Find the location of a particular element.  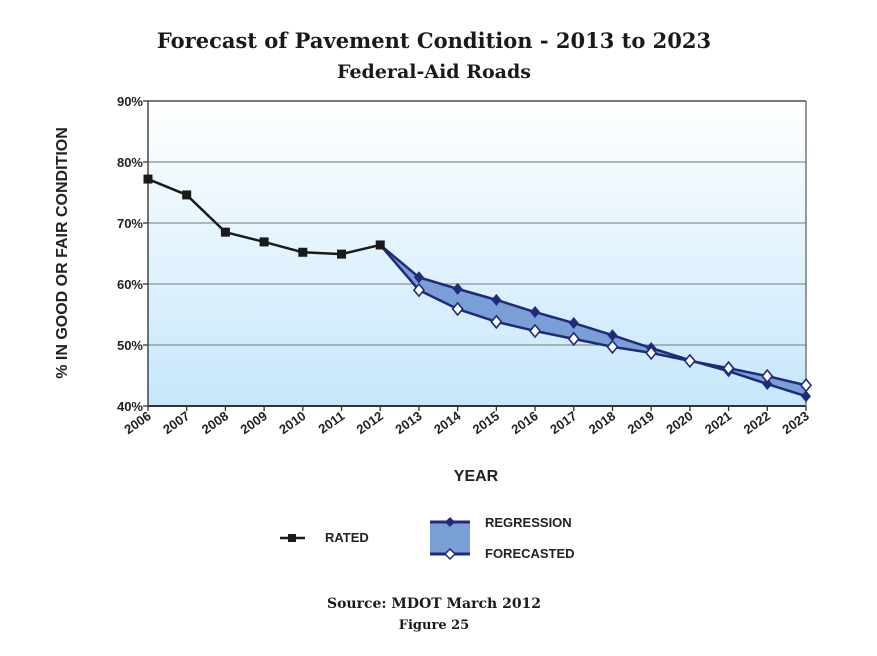

legend-forecasted-label: FORECASTED is located at coordinates (530, 553).